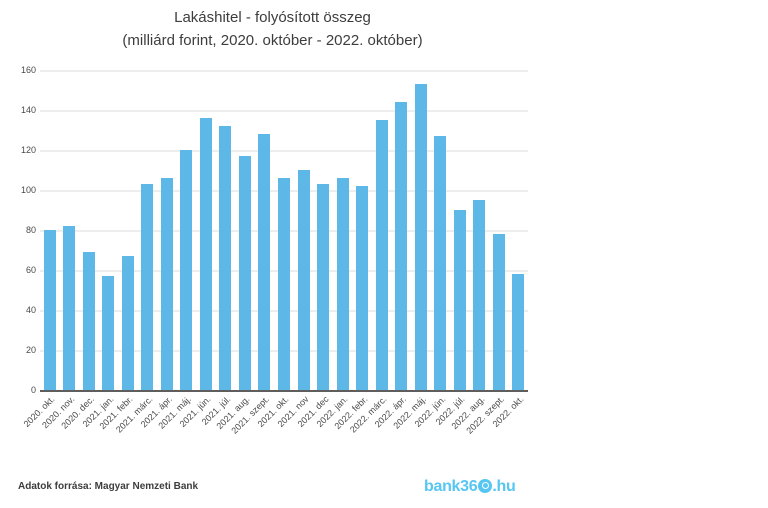 This screenshot has height=508, width=768. What do you see at coordinates (30, 270) in the screenshot?
I see `y-axis-tick-label: 60` at bounding box center [30, 270].